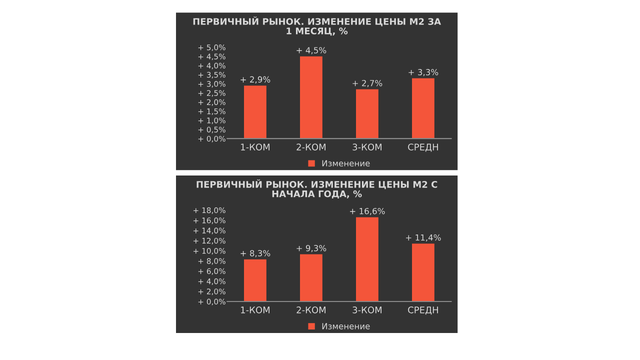 This screenshot has height=360, width=640. I want to click on data-label: + 8,3%, so click(255, 254).